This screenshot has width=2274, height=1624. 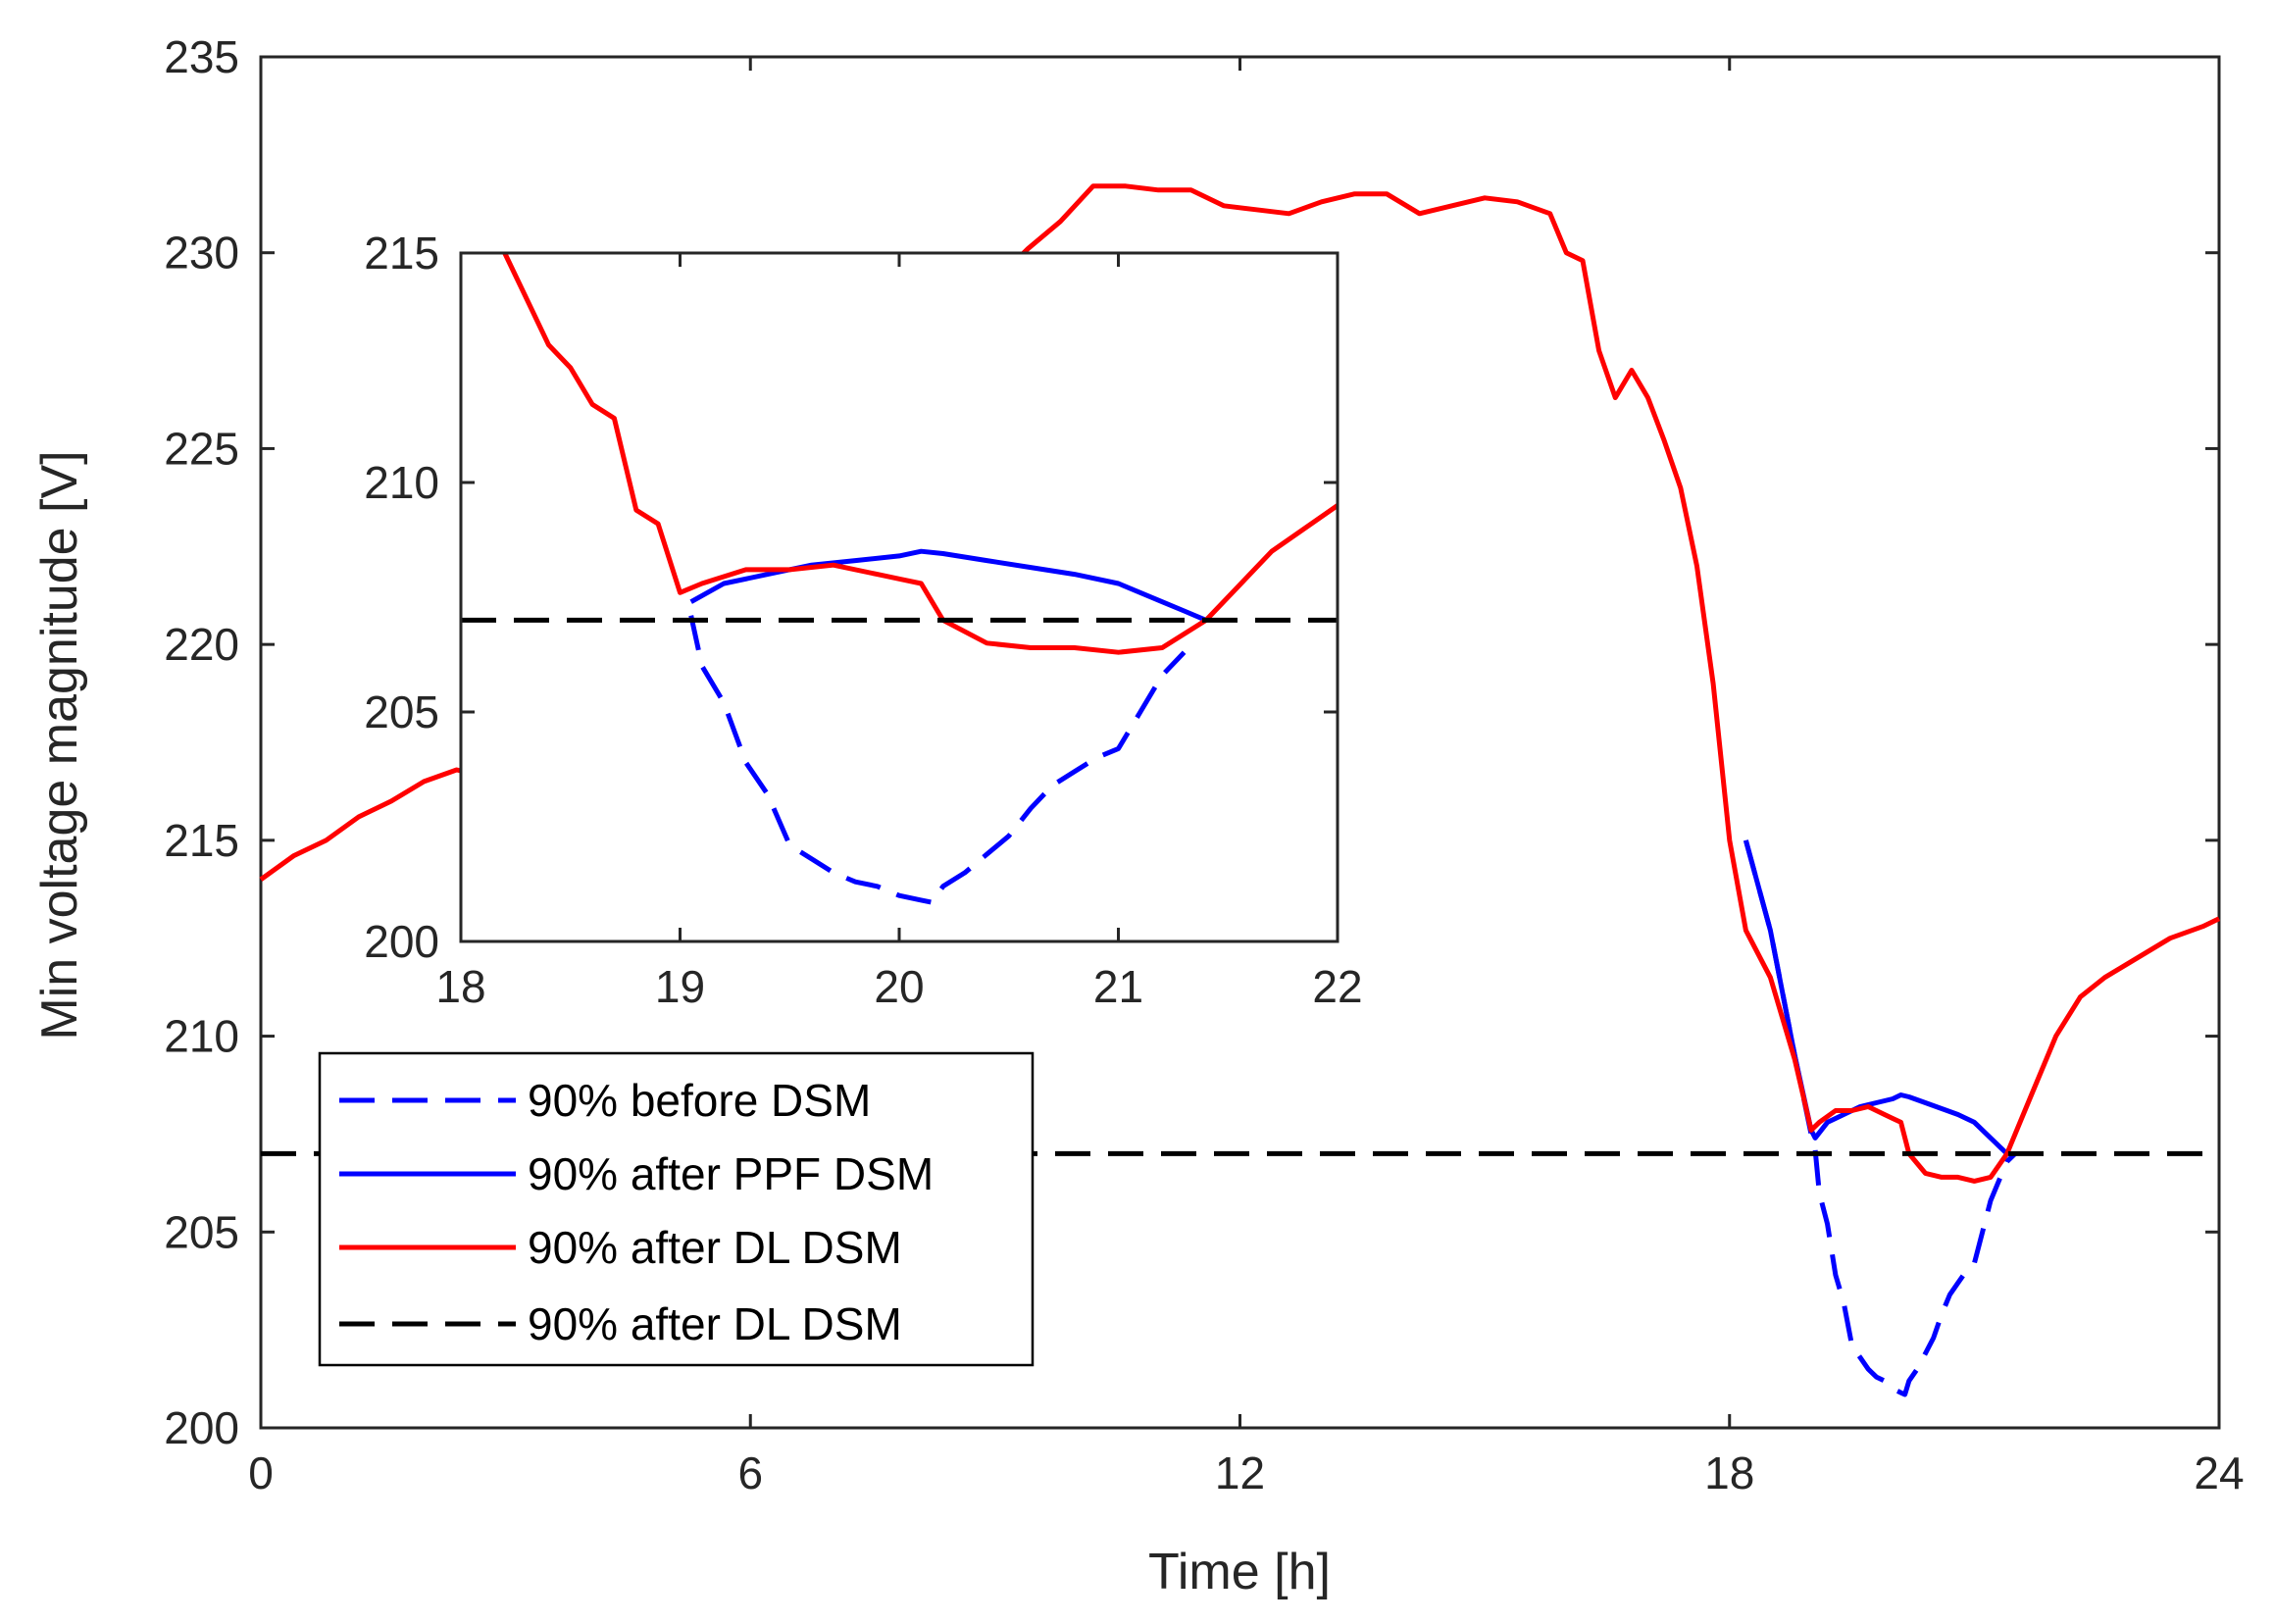 What do you see at coordinates (699, 1100) in the screenshot?
I see `legend-label-before-dsm: 90% before DSM` at bounding box center [699, 1100].